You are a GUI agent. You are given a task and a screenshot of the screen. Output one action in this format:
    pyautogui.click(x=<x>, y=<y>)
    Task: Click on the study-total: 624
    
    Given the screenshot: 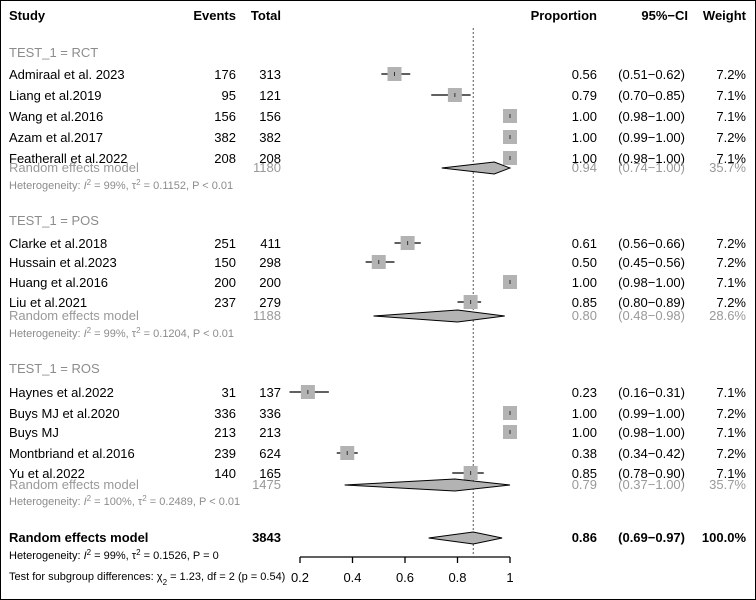 What is the action you would take?
    pyautogui.click(x=270, y=453)
    